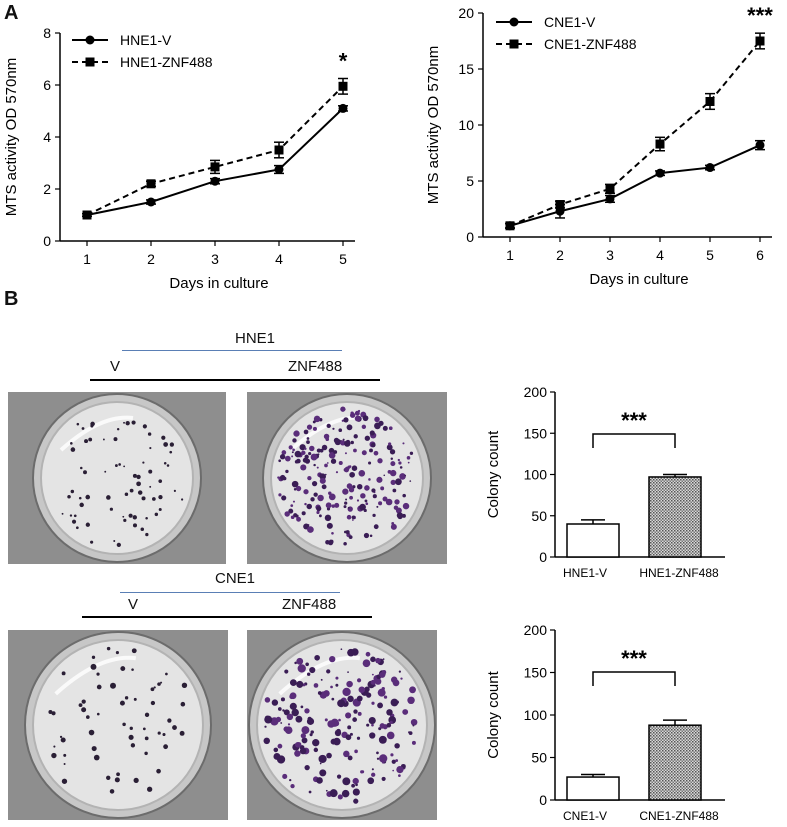 Image resolution: width=787 pixels, height=827 pixels. I want to click on legend-label: HNE1-V, so click(146, 40).